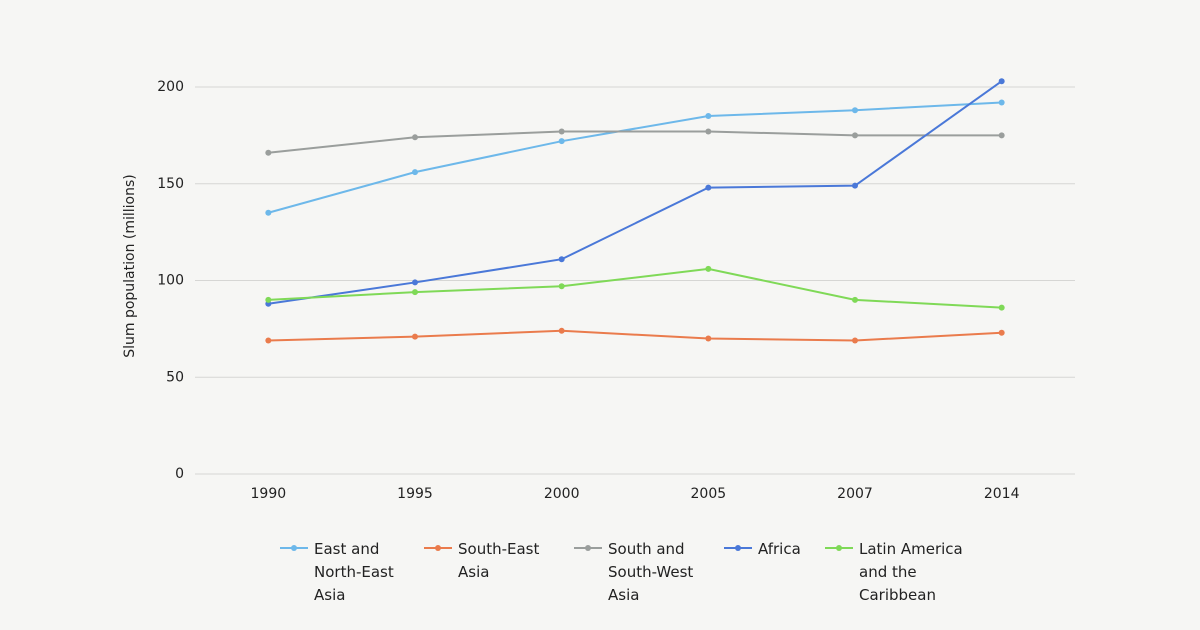 The image size is (1200, 630). Describe the element at coordinates (562, 494) in the screenshot. I see `x-tick-label: 2000` at that location.